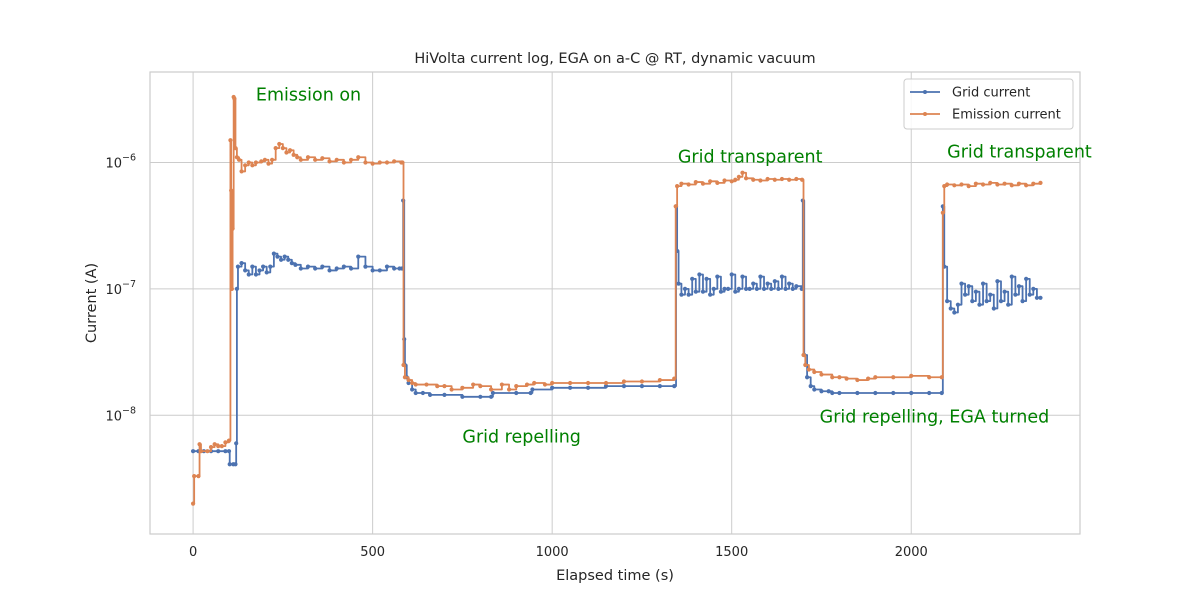  I want to click on x-axis-ticks: 0 500 1000 1500 2000, so click(558, 552).